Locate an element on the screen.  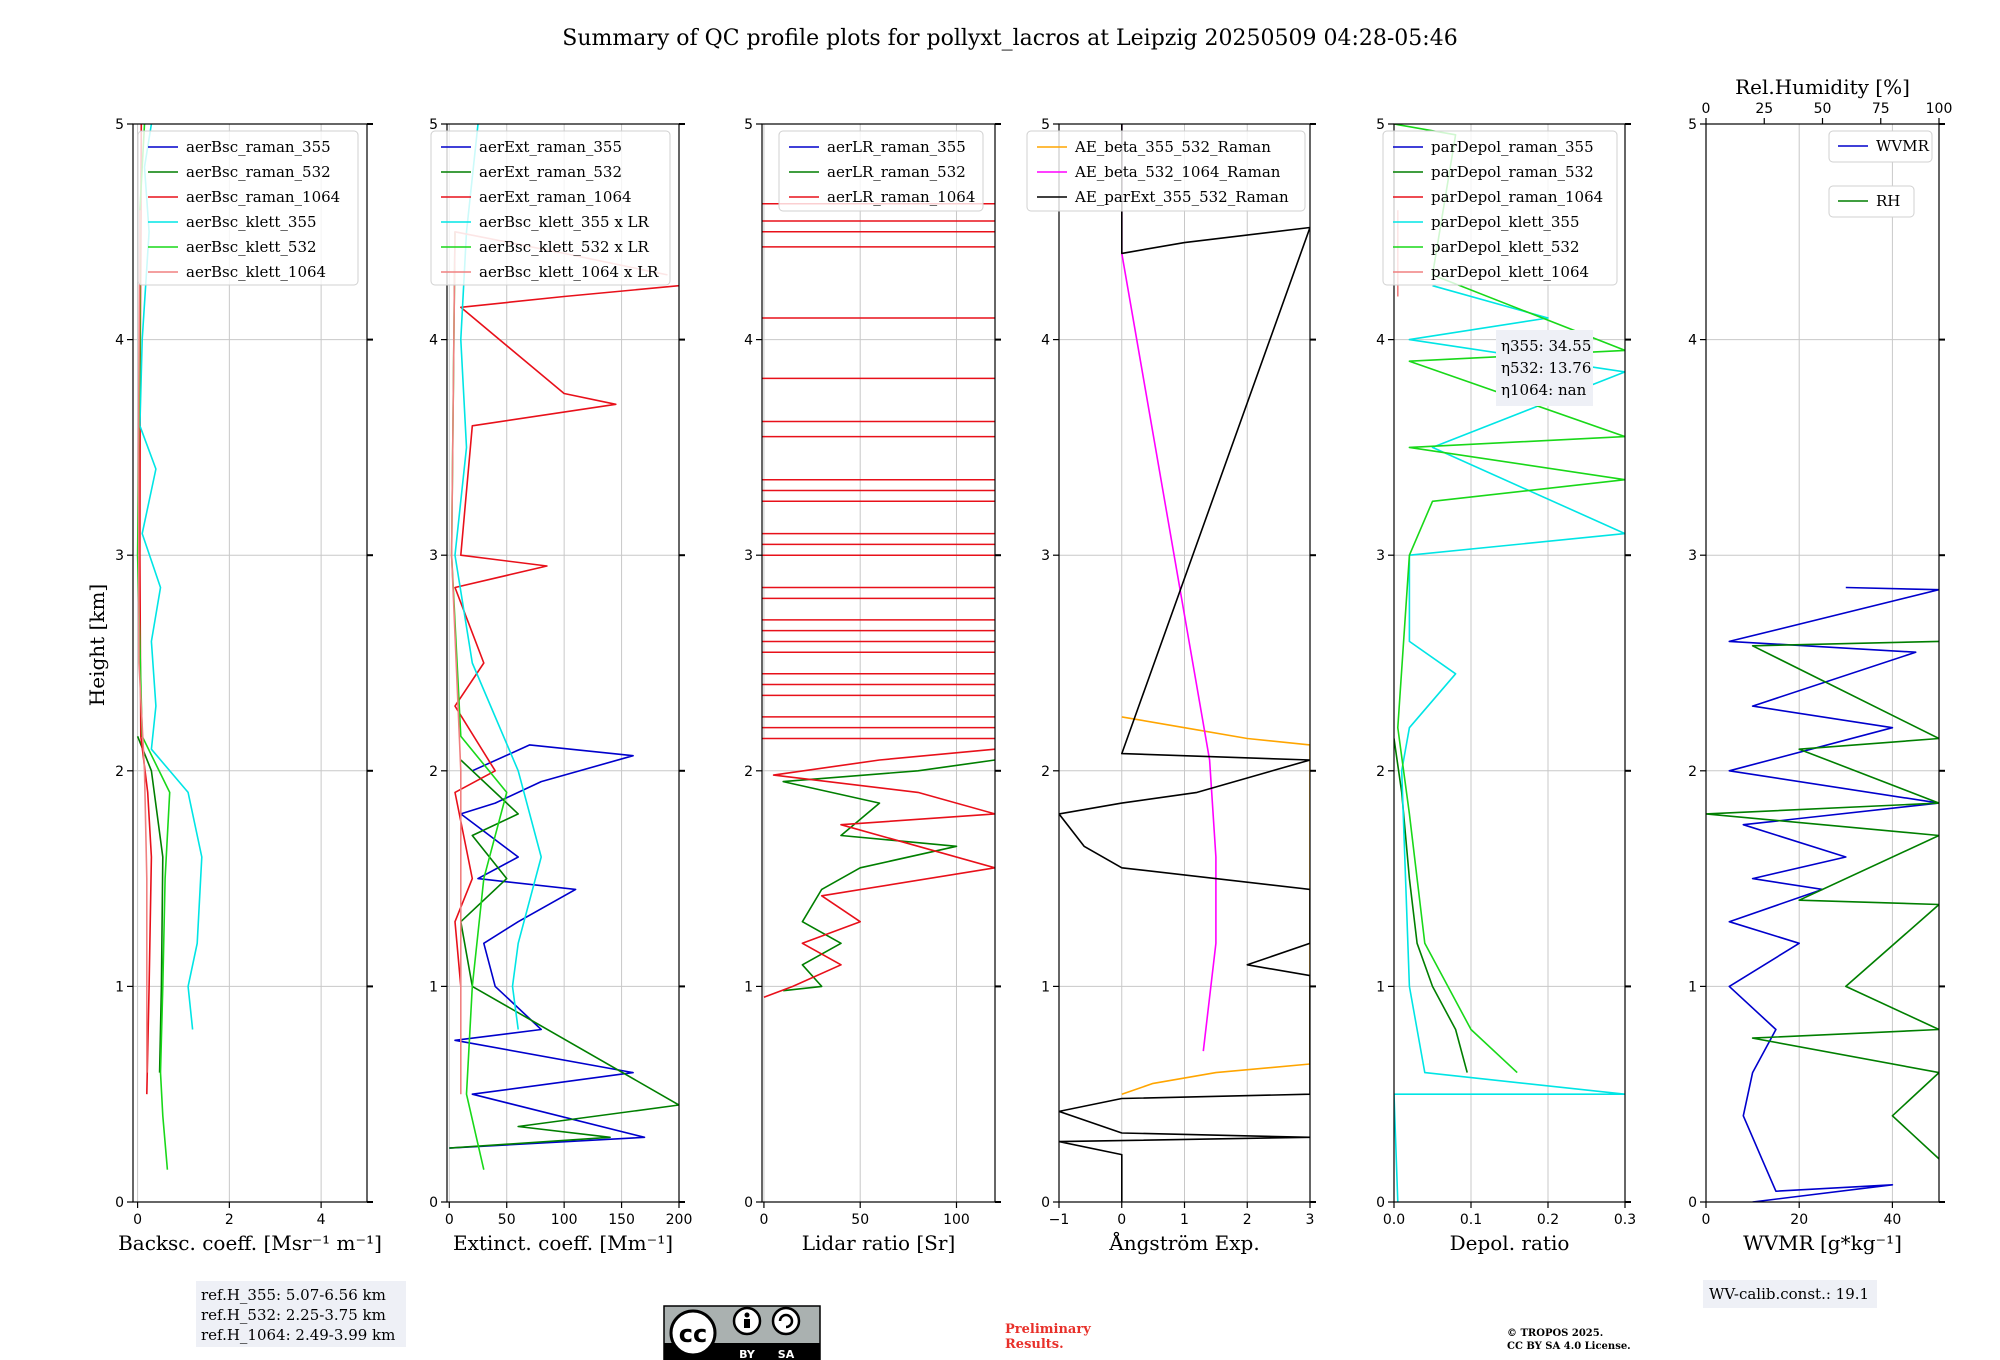
wv-calib-text: WV-calib.const.: 19.1 is located at coordinates (1789, 1294).